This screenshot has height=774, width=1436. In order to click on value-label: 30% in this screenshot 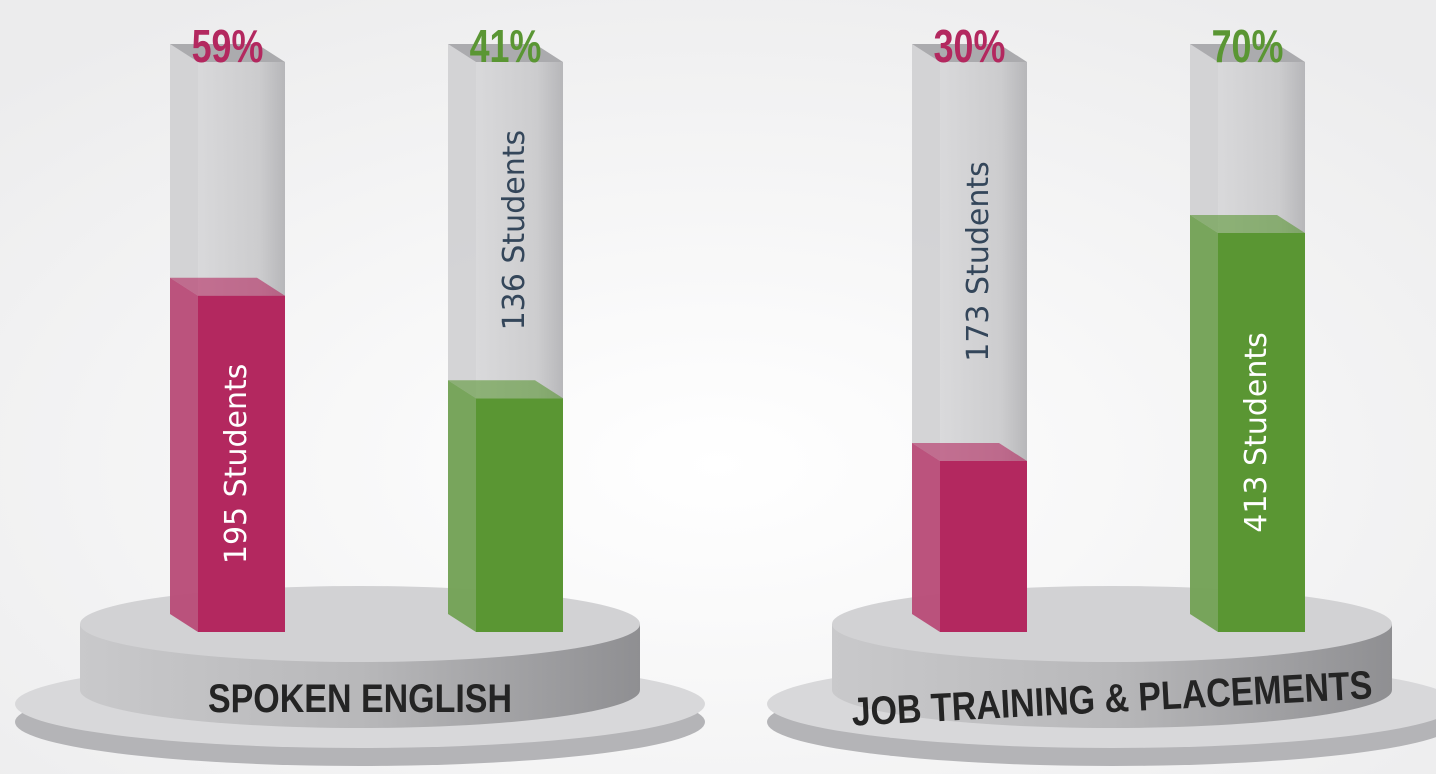, I will do `click(970, 46)`.